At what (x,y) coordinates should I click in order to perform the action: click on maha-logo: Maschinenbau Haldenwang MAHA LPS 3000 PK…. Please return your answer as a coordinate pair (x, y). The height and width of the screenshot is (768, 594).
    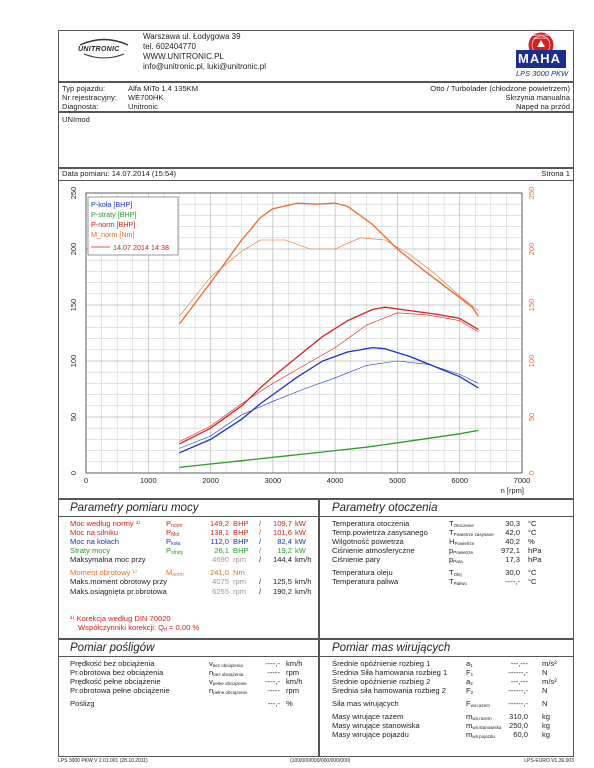
    Looking at the image, I should click on (539, 55).